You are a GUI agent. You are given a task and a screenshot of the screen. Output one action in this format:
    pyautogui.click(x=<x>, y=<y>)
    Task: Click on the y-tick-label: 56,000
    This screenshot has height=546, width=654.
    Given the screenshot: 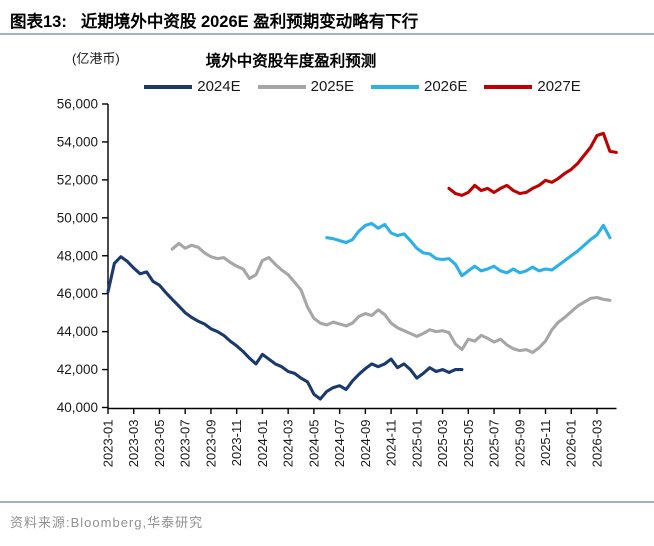 What is the action you would take?
    pyautogui.click(x=77, y=104)
    